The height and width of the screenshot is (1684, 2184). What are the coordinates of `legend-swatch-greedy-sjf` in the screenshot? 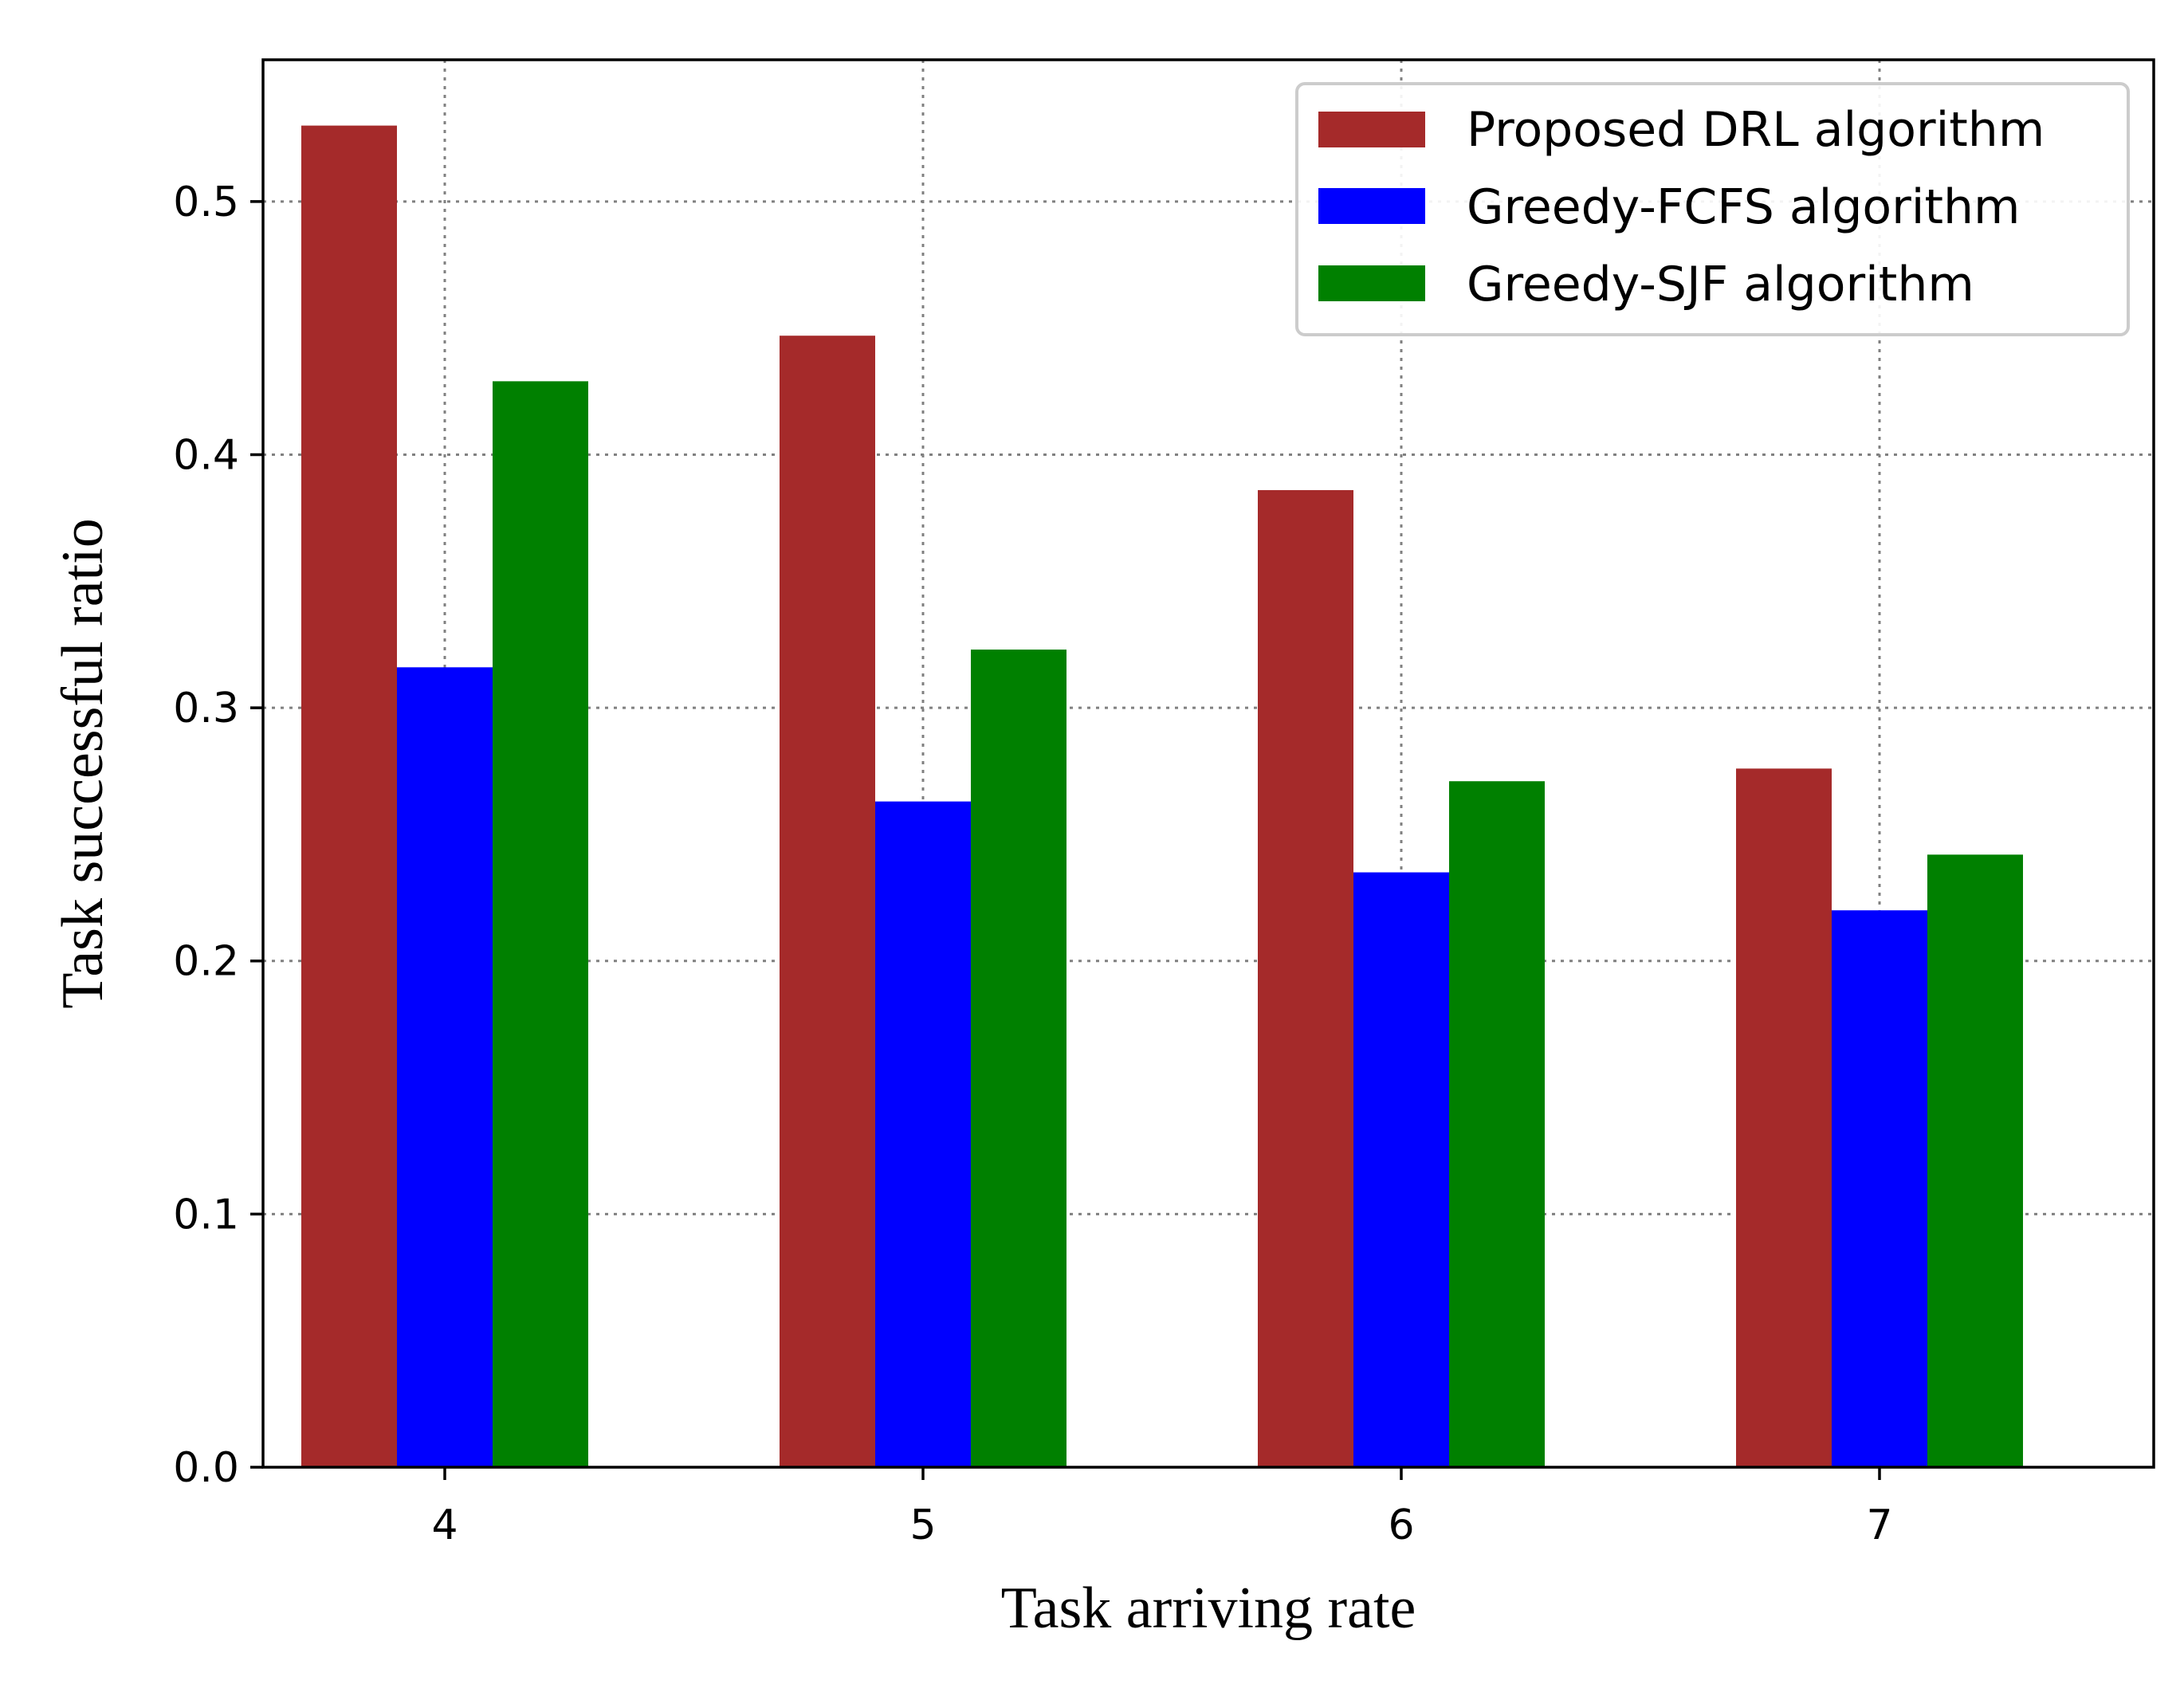 It's located at (1371, 283).